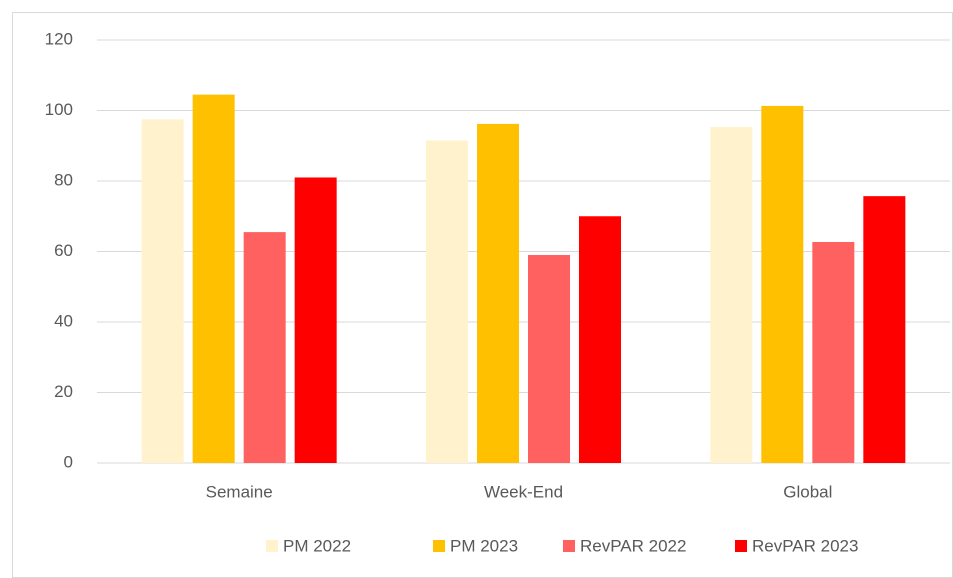  Describe the element at coordinates (807, 491) in the screenshot. I see `x-tick-label: Global` at that location.